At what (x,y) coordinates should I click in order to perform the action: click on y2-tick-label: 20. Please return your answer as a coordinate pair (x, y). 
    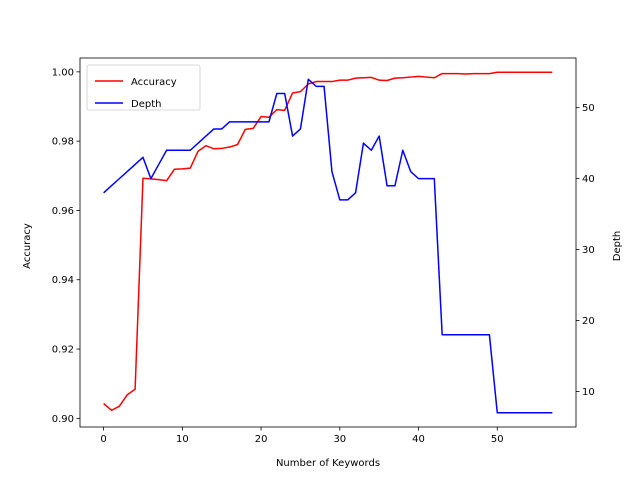
    Looking at the image, I should click on (588, 321).